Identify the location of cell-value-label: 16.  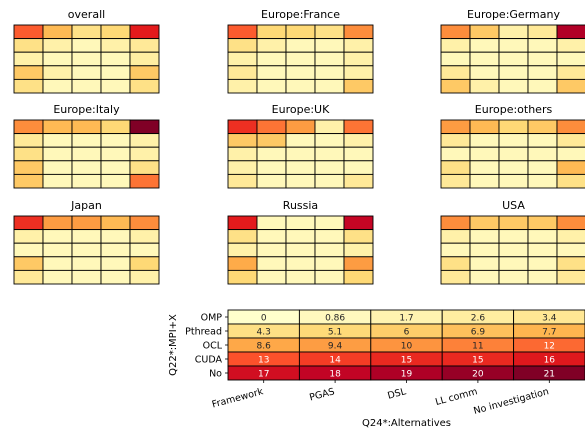
(550, 361).